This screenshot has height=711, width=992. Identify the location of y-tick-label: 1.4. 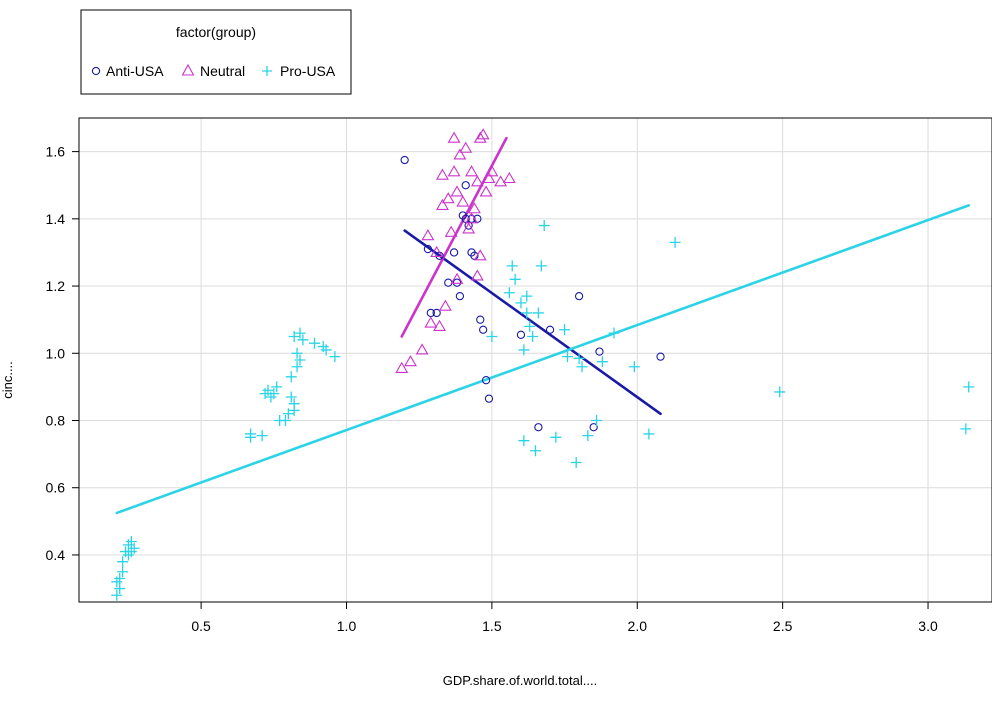
(56, 219).